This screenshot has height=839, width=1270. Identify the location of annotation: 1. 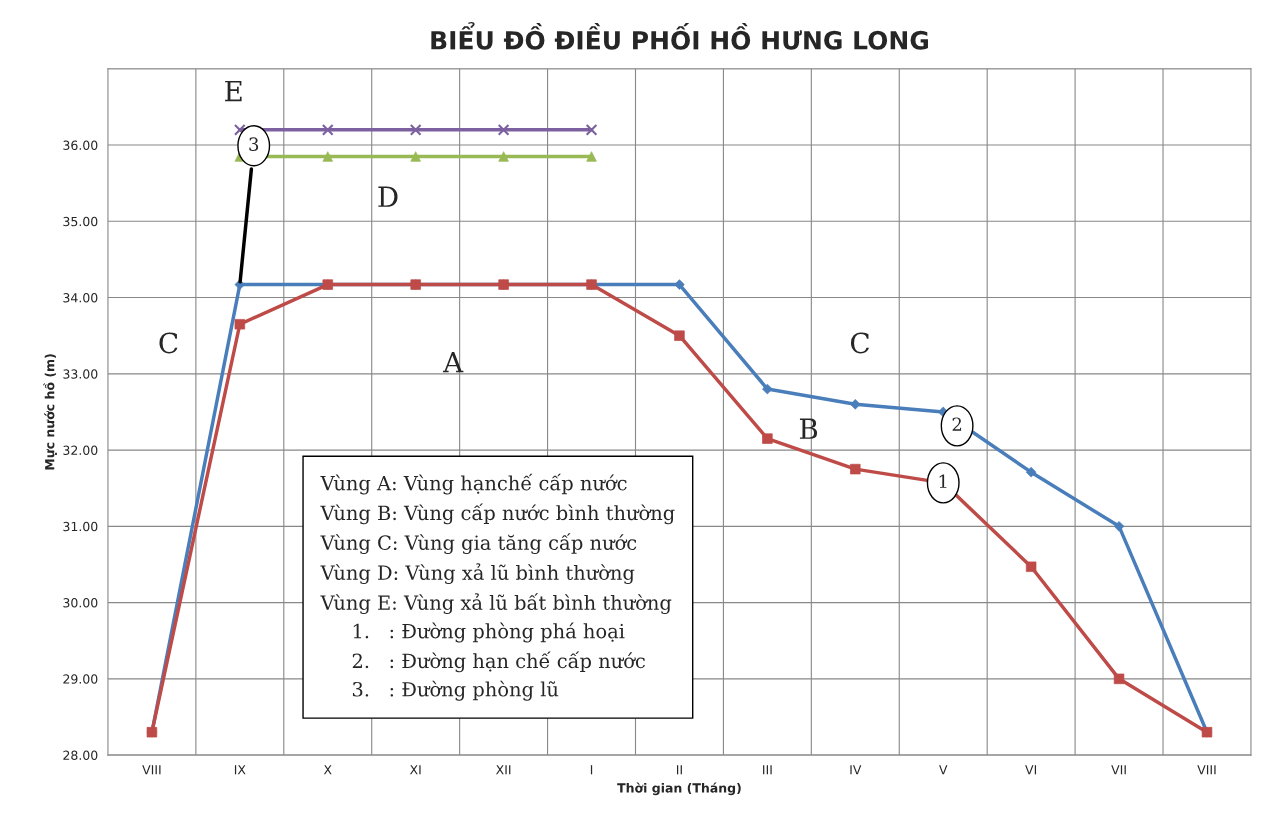
(943, 481).